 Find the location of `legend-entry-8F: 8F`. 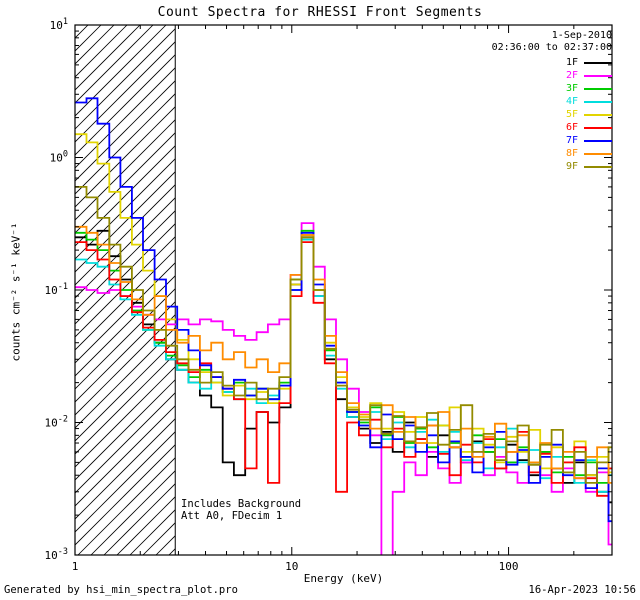

legend-entry-8F: 8F is located at coordinates (589, 153).